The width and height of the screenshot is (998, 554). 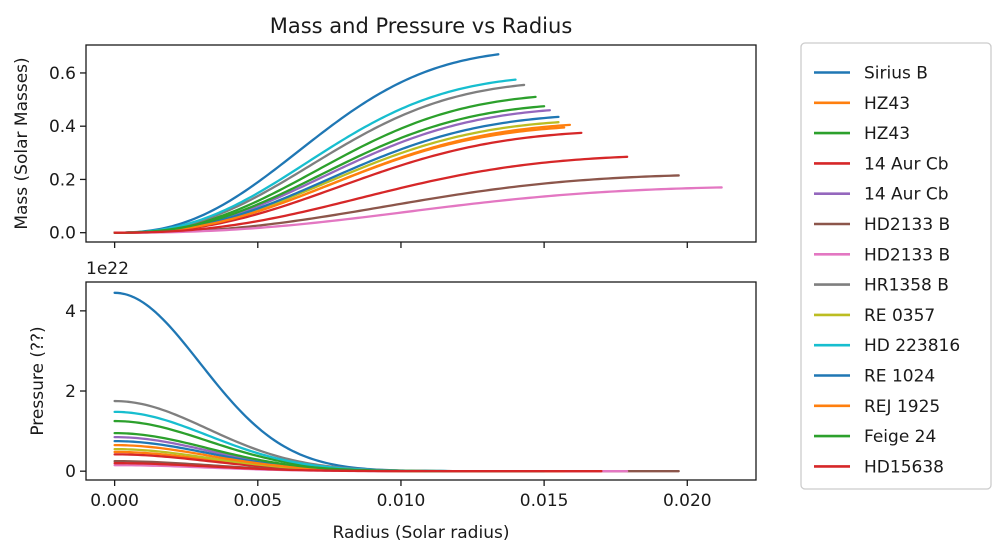 What do you see at coordinates (687, 501) in the screenshot?
I see `x-tick-label: 0.020` at bounding box center [687, 501].